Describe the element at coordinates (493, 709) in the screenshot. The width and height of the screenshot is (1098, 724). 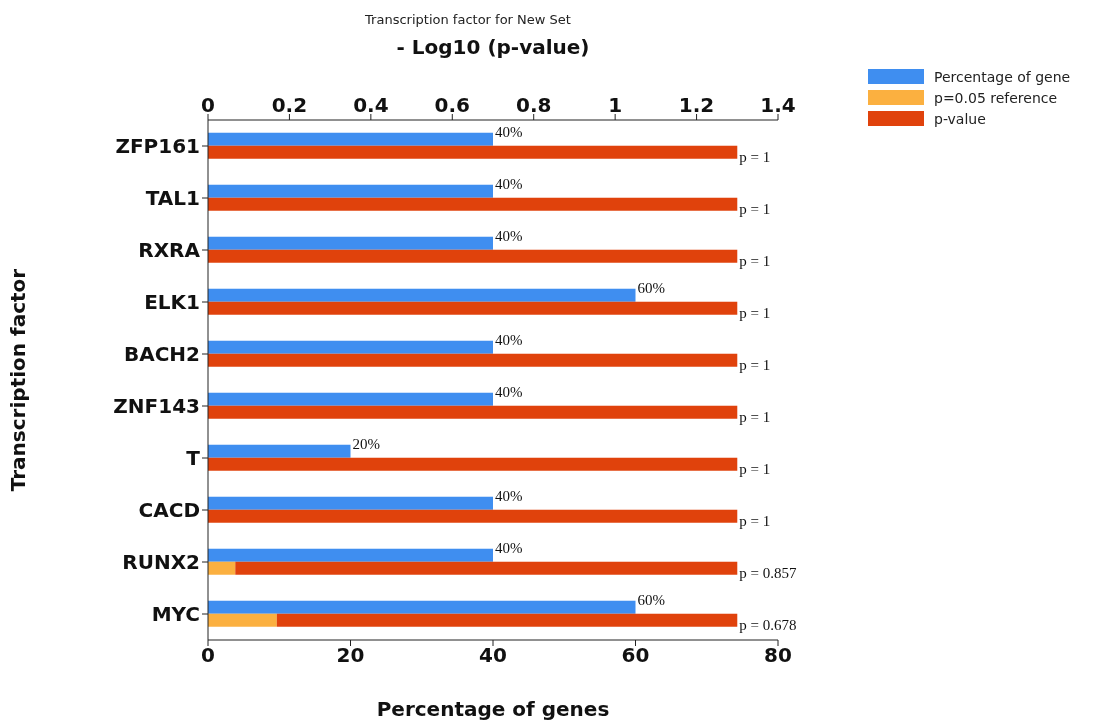
I see `x-axis-title: Percentage of genes` at that location.